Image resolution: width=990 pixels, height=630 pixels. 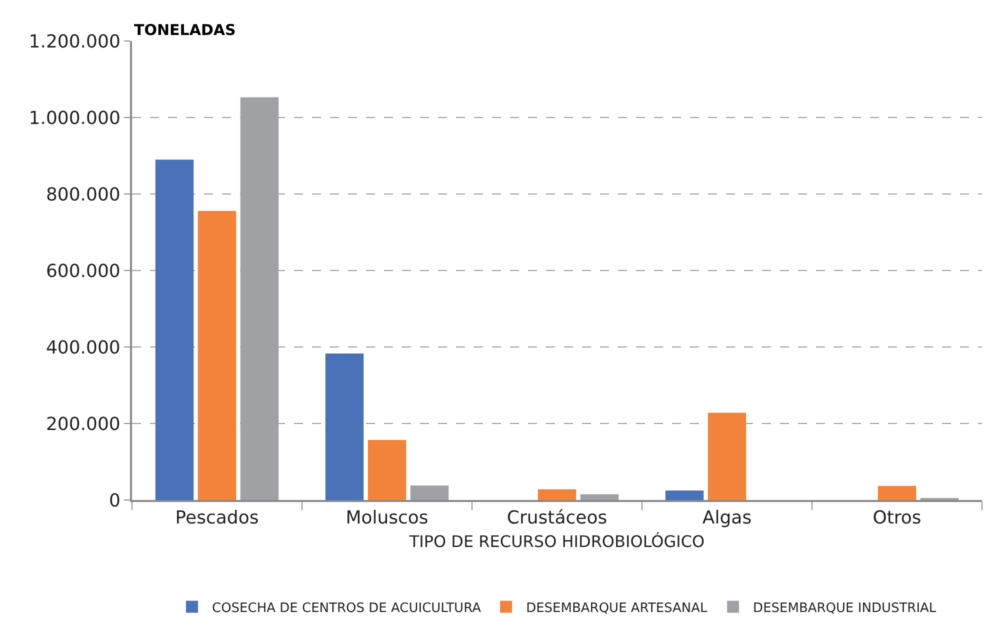 What do you see at coordinates (83, 271) in the screenshot?
I see `y-tick-label: 600.000` at bounding box center [83, 271].